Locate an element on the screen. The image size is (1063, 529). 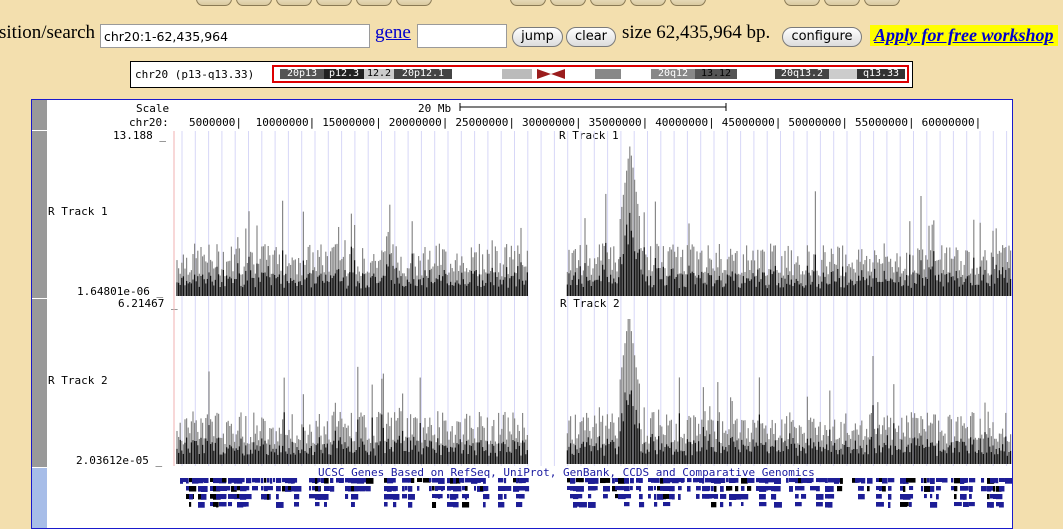
ruler-tick-label: 55000000| is located at coordinates (885, 122).